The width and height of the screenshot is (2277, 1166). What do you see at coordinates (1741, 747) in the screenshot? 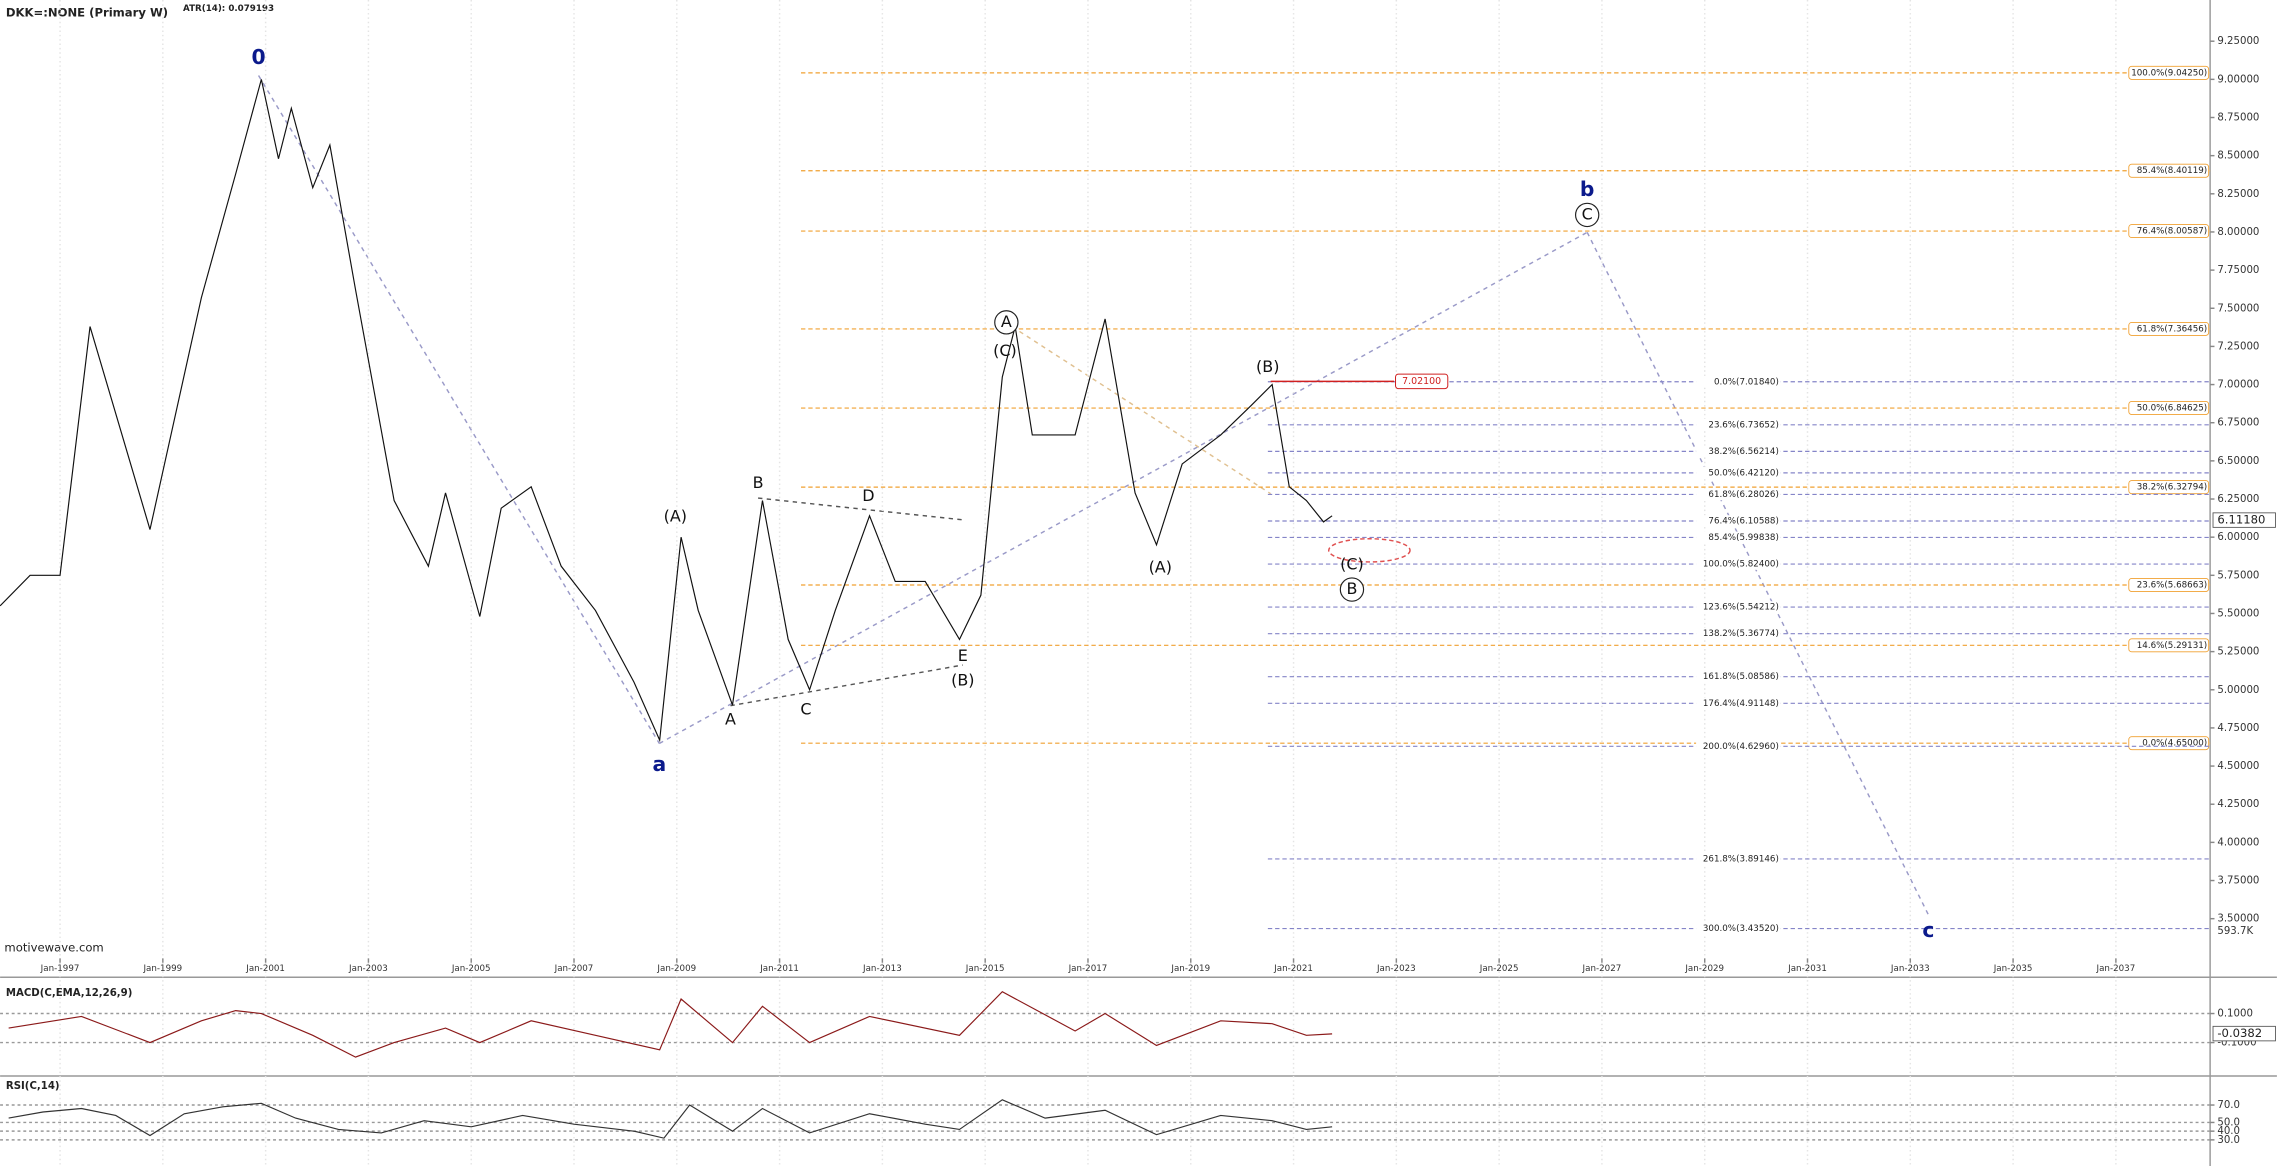
I see `fib-label: 200.0%(4.62960)` at bounding box center [1741, 747].